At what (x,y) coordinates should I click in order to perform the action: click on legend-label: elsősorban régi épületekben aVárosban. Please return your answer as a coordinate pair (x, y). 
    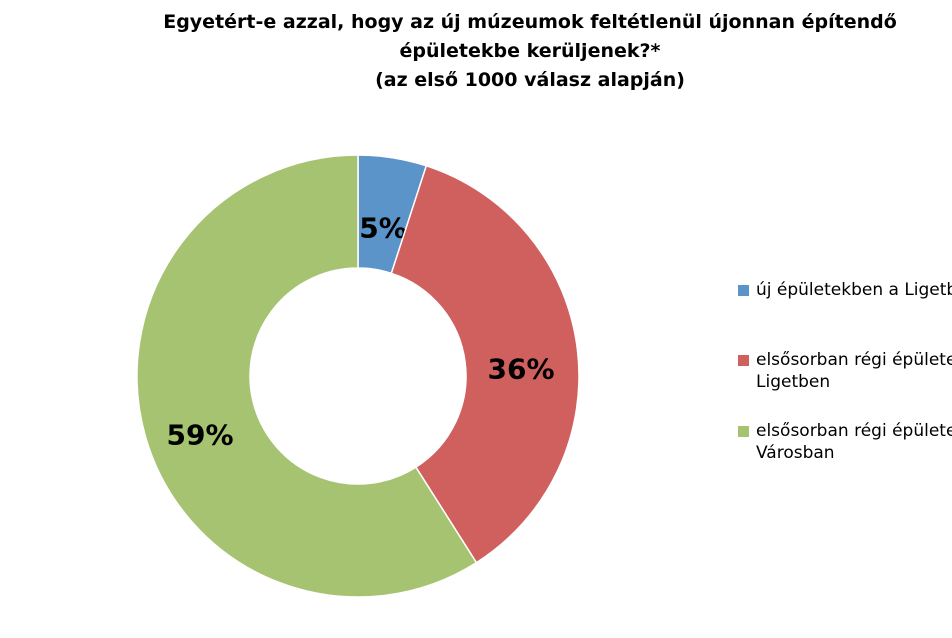
    Looking at the image, I should click on (854, 442).